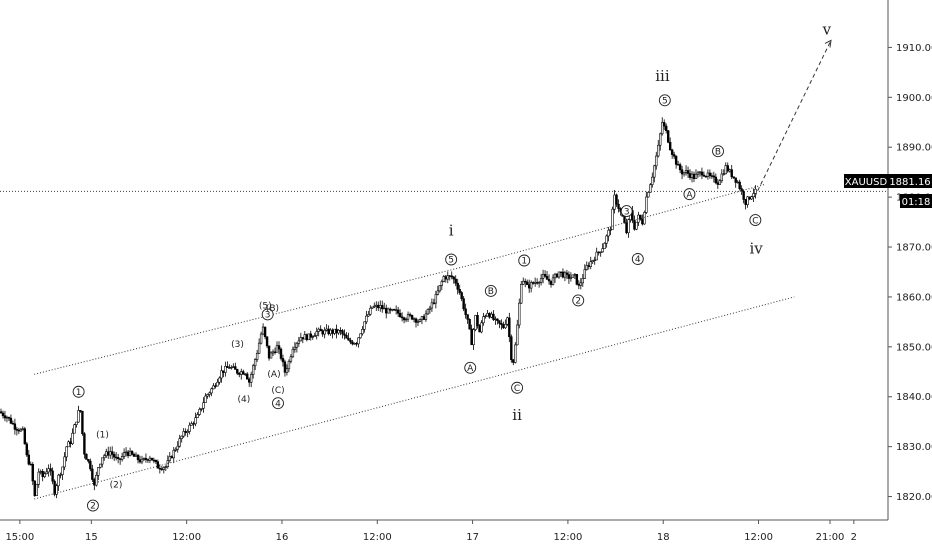 The width and height of the screenshot is (932, 550). I want to click on wave-label-subwave: (1), so click(102, 435).